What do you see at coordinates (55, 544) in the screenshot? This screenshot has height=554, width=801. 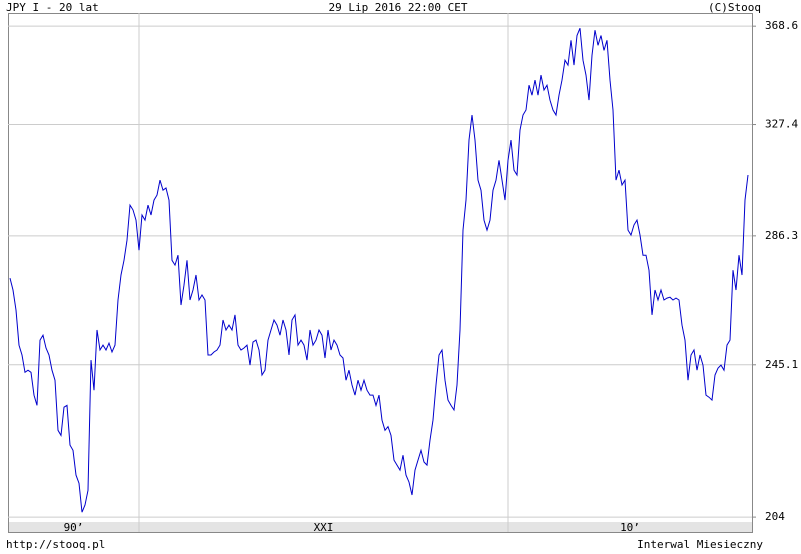 I see `footer-url: http://stooq.pl` at bounding box center [55, 544].